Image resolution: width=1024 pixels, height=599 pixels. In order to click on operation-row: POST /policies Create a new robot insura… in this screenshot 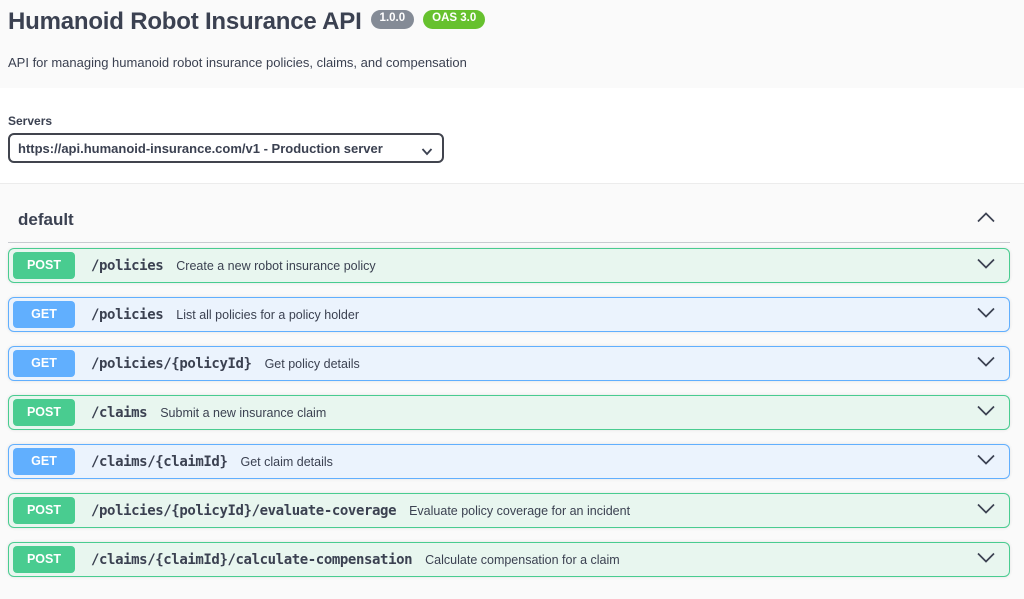, I will do `click(509, 265)`.